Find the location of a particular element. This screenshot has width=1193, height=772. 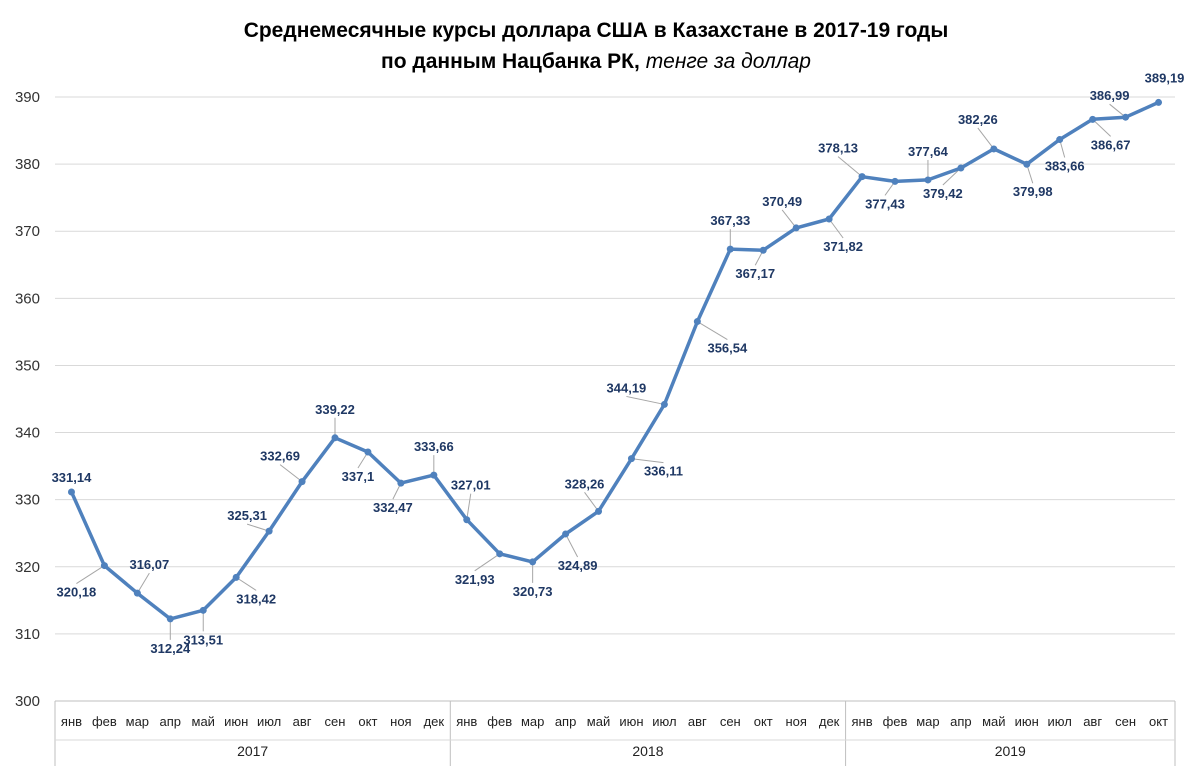

y-tick-label: 340 is located at coordinates (27, 433).